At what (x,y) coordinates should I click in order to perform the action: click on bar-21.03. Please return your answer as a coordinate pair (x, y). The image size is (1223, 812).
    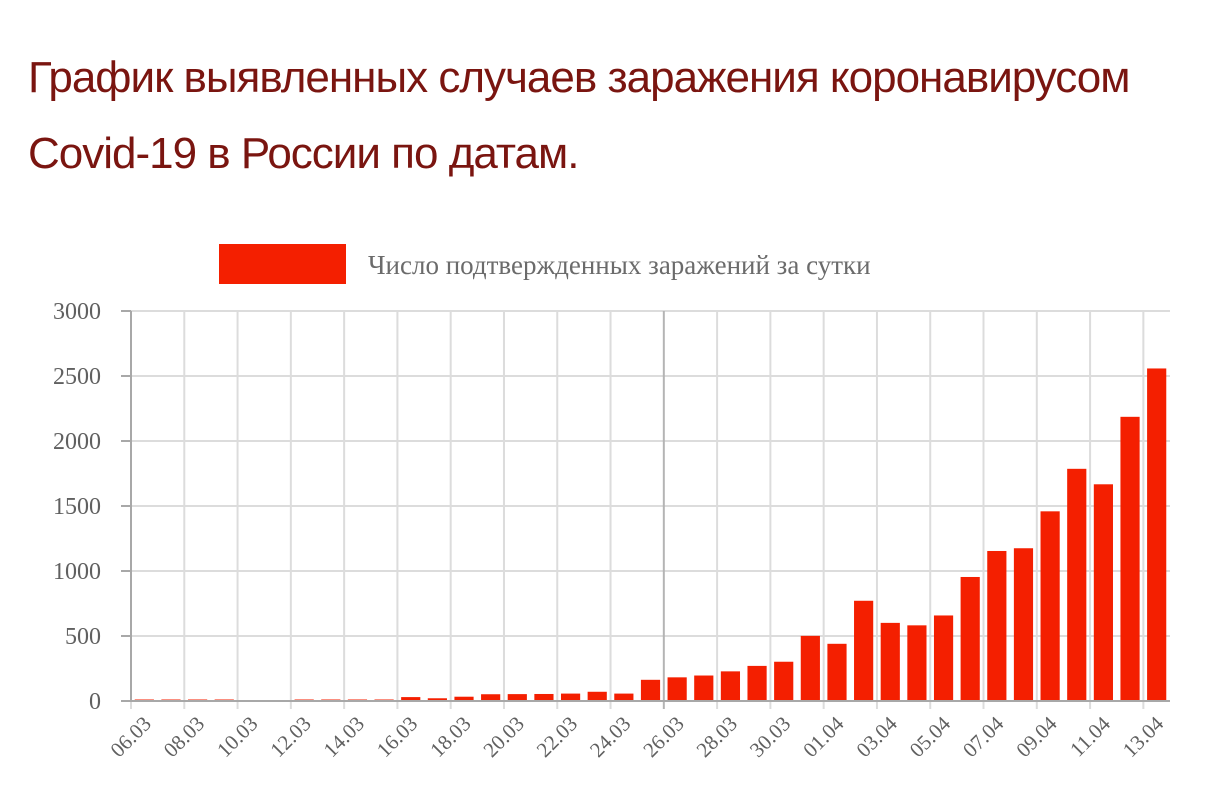
    Looking at the image, I should click on (544, 697).